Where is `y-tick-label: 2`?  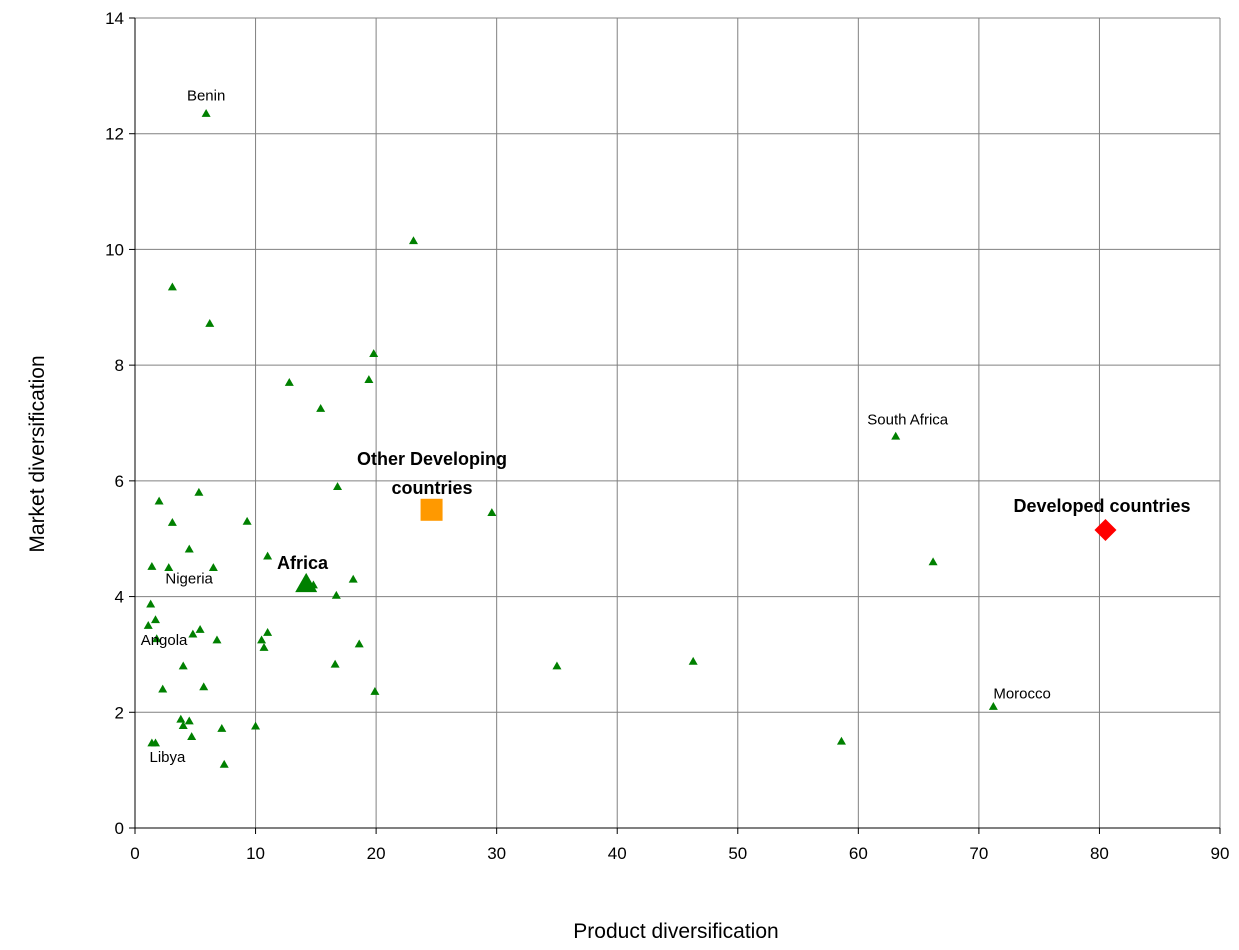 y-tick-label: 2 is located at coordinates (119, 712).